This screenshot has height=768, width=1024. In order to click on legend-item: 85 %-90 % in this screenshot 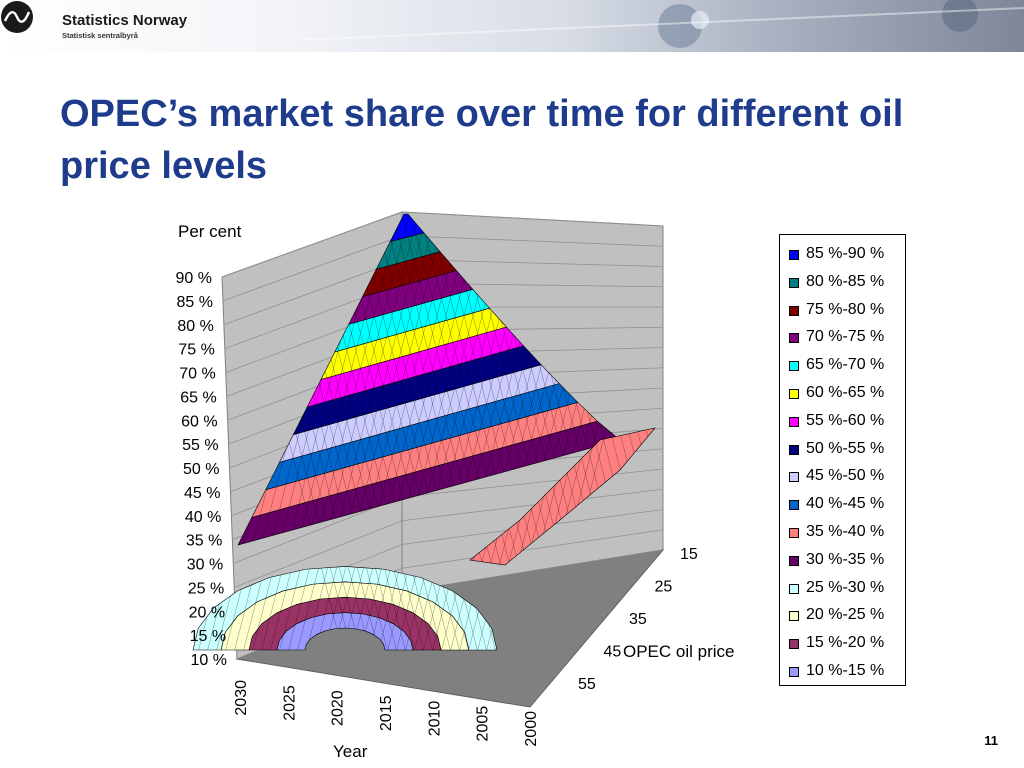, I will do `click(842, 257)`.